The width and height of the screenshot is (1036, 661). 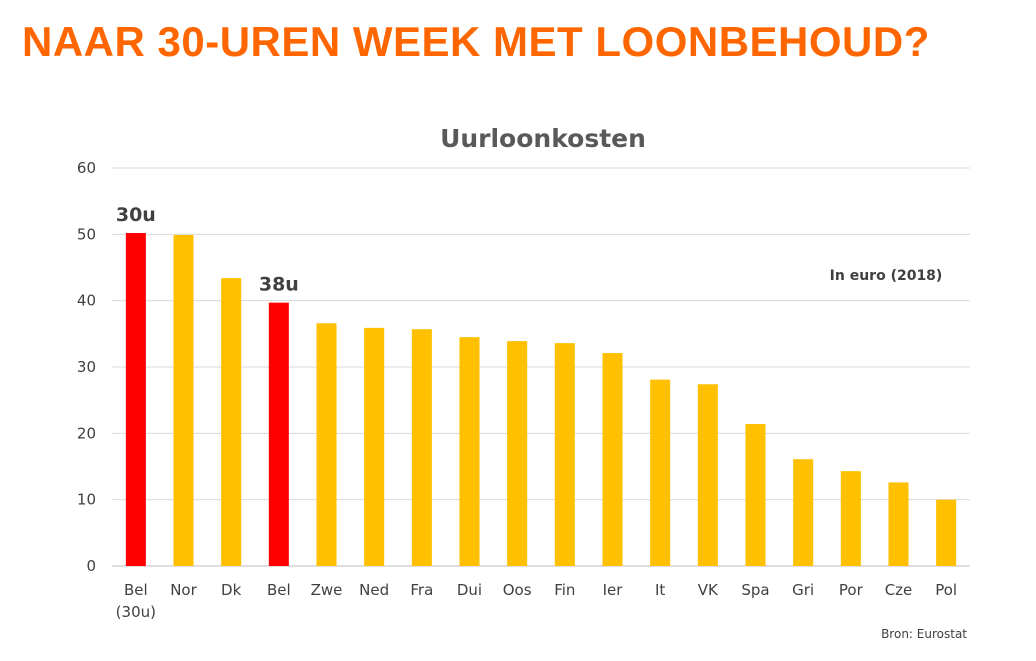 I want to click on x-tick-label: Oos, so click(x=517, y=590).